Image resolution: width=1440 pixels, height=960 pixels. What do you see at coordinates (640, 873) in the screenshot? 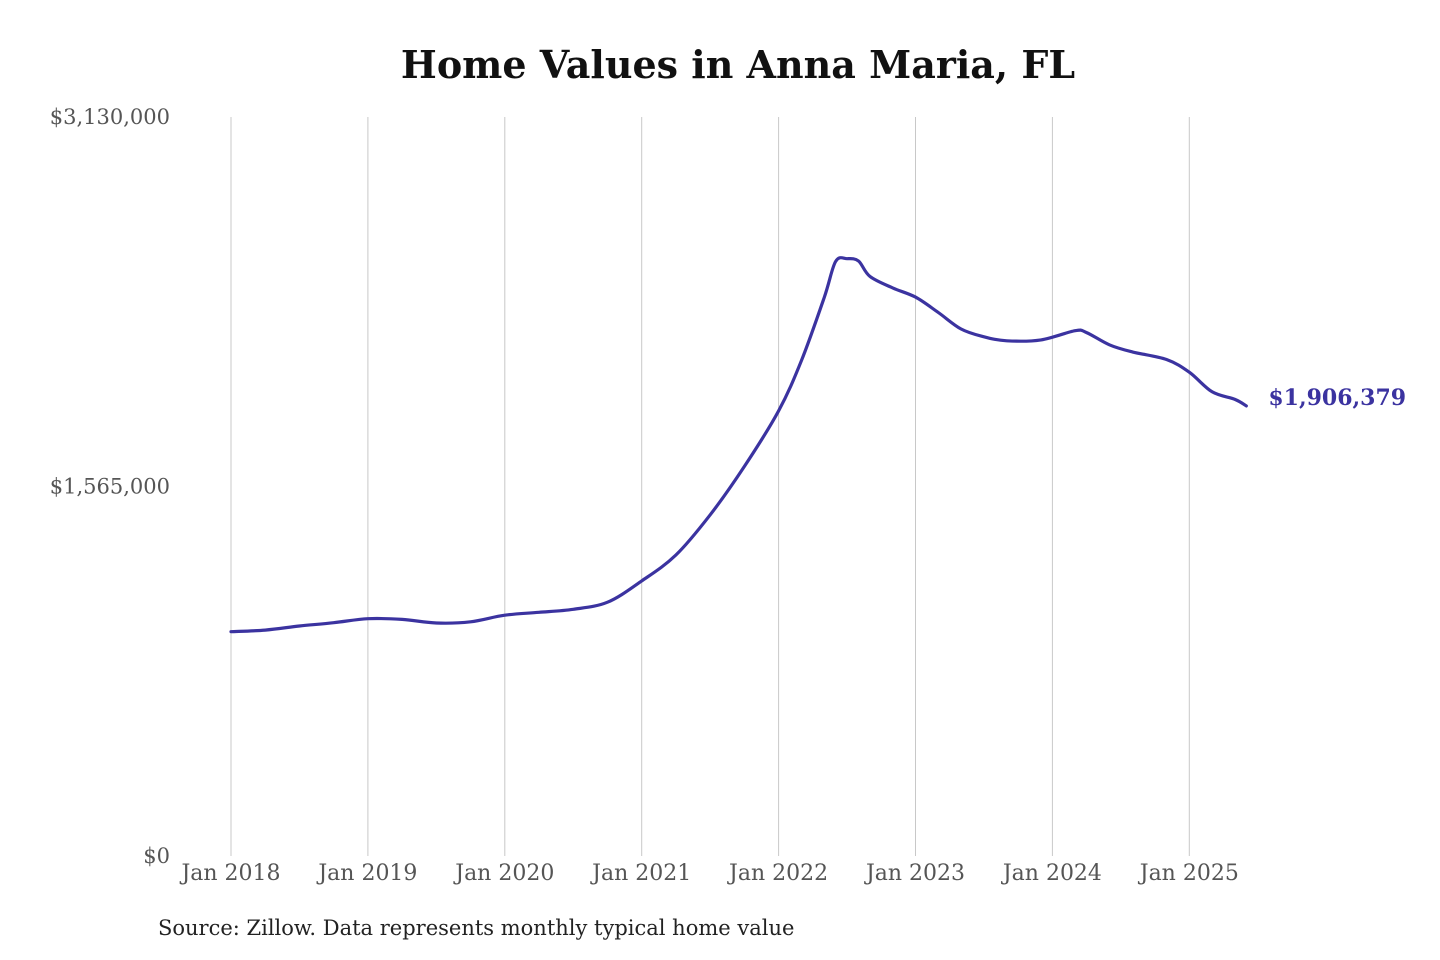
I see `x-tick-label: Jan 2021` at bounding box center [640, 873].